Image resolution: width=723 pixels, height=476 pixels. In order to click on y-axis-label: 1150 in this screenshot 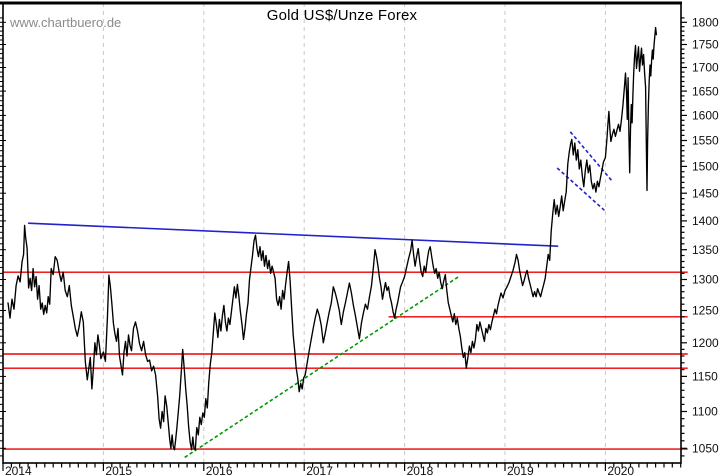, I will do `click(705, 377)`.